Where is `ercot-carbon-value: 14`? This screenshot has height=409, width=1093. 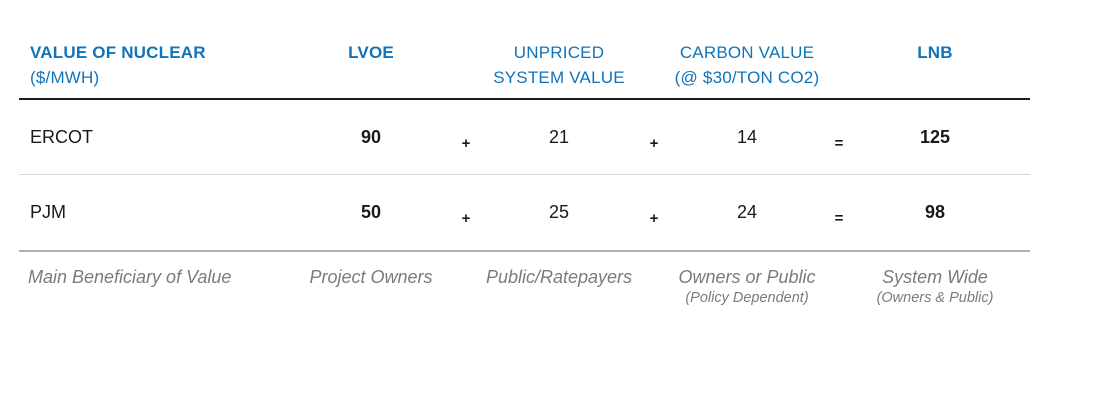 ercot-carbon-value: 14 is located at coordinates (747, 136).